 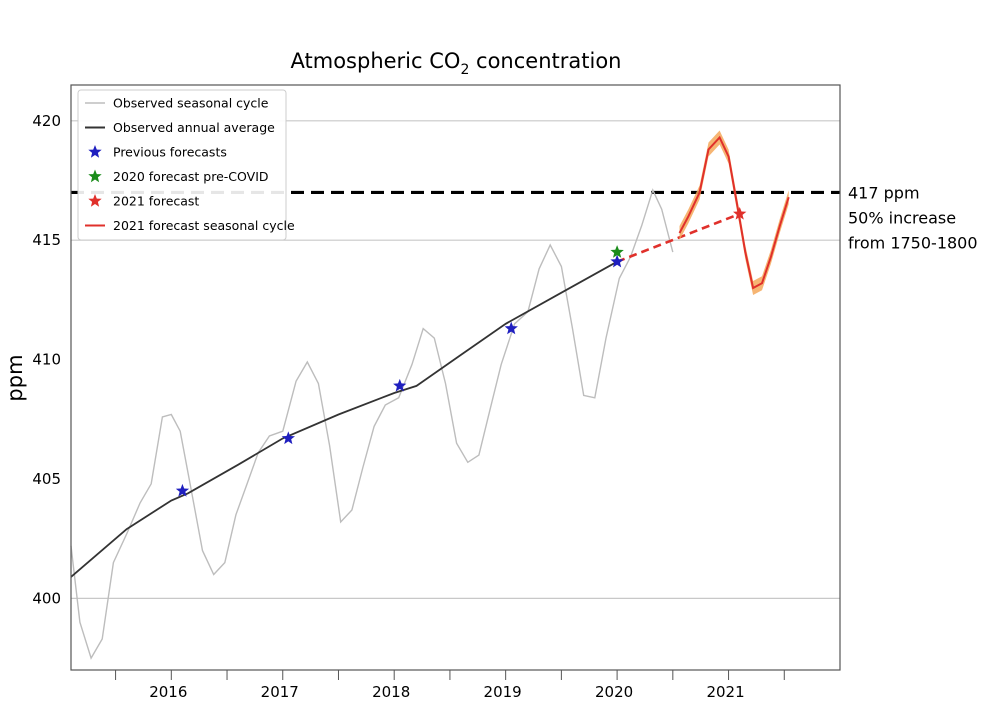 What do you see at coordinates (503, 692) in the screenshot?
I see `x-tick-label: 2019` at bounding box center [503, 692].